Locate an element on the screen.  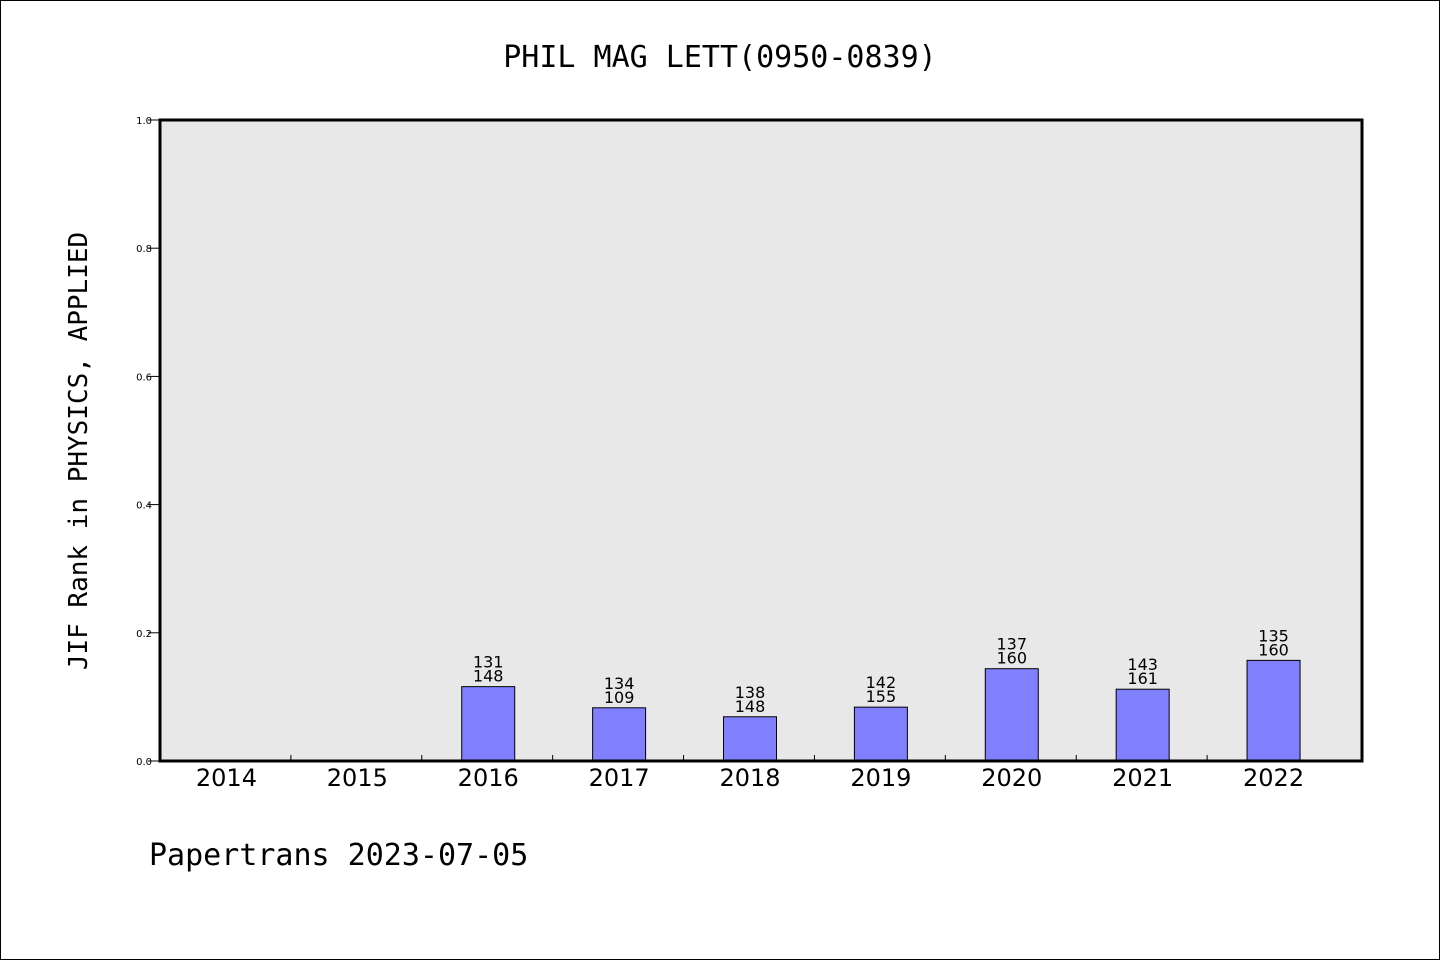
bar-rank-label: 142 is located at coordinates (881, 682).